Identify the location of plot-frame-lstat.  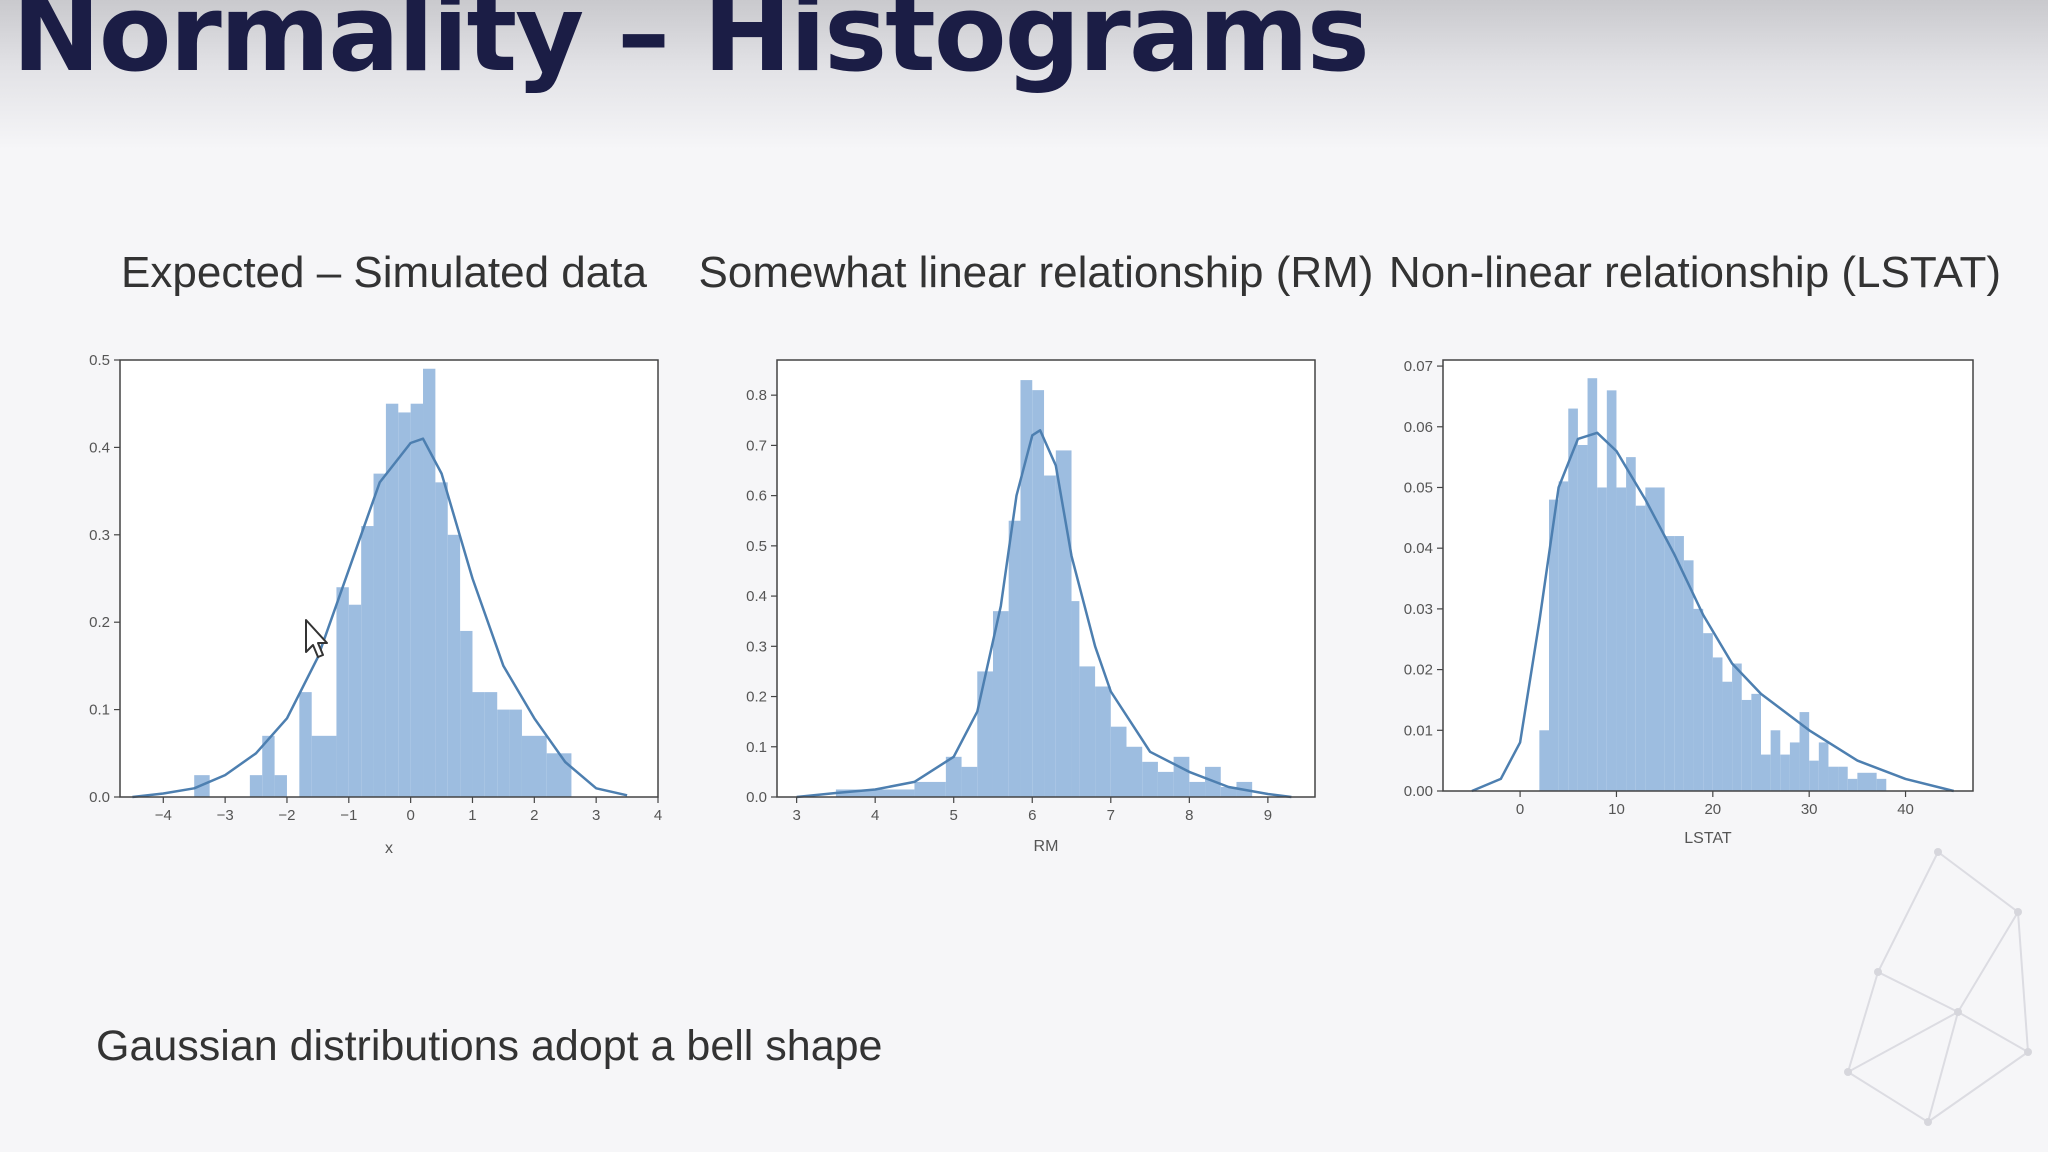
(1708, 575).